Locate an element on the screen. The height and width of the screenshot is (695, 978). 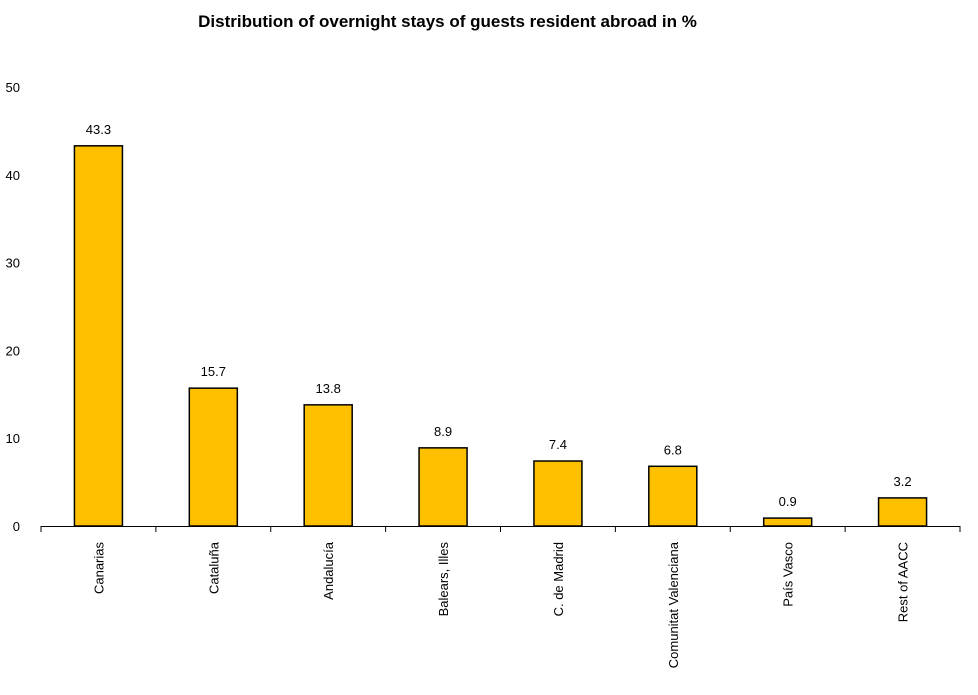
y-tick-label: 40 is located at coordinates (13, 175).